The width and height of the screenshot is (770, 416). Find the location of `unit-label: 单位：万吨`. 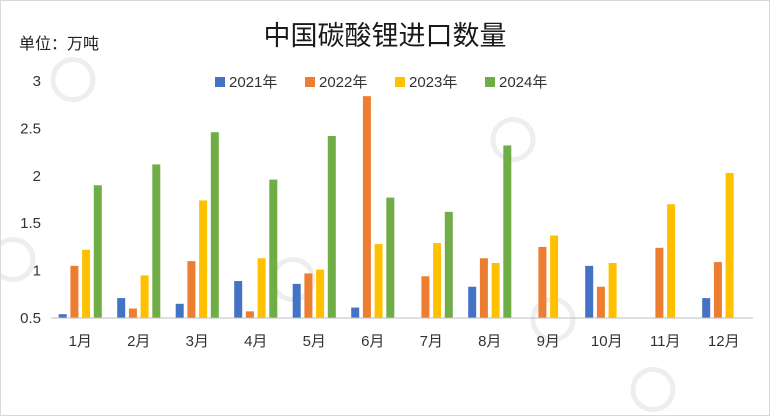

unit-label: 单位：万吨 is located at coordinates (59, 43).